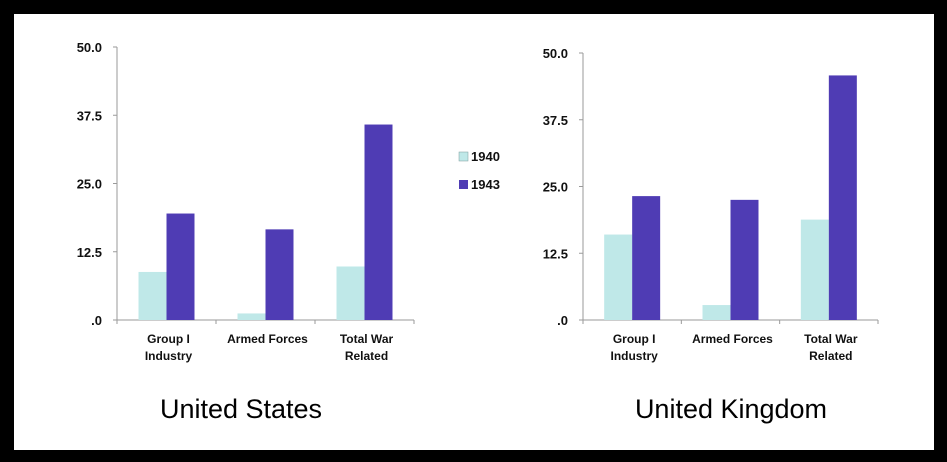  What do you see at coordinates (463, 156) in the screenshot?
I see `legend-swatch-1940` at bounding box center [463, 156].